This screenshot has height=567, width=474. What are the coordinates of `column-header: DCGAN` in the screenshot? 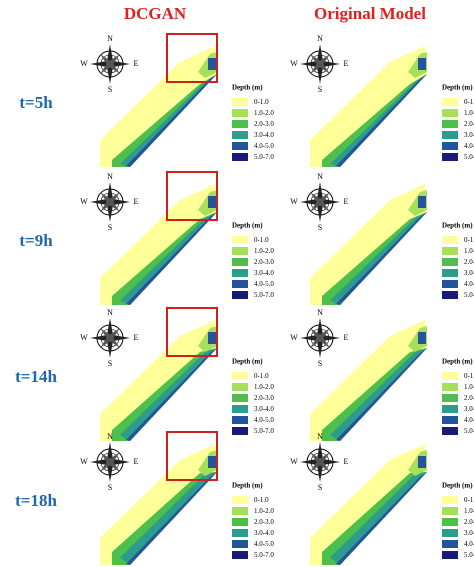 It's located at (155, 13).